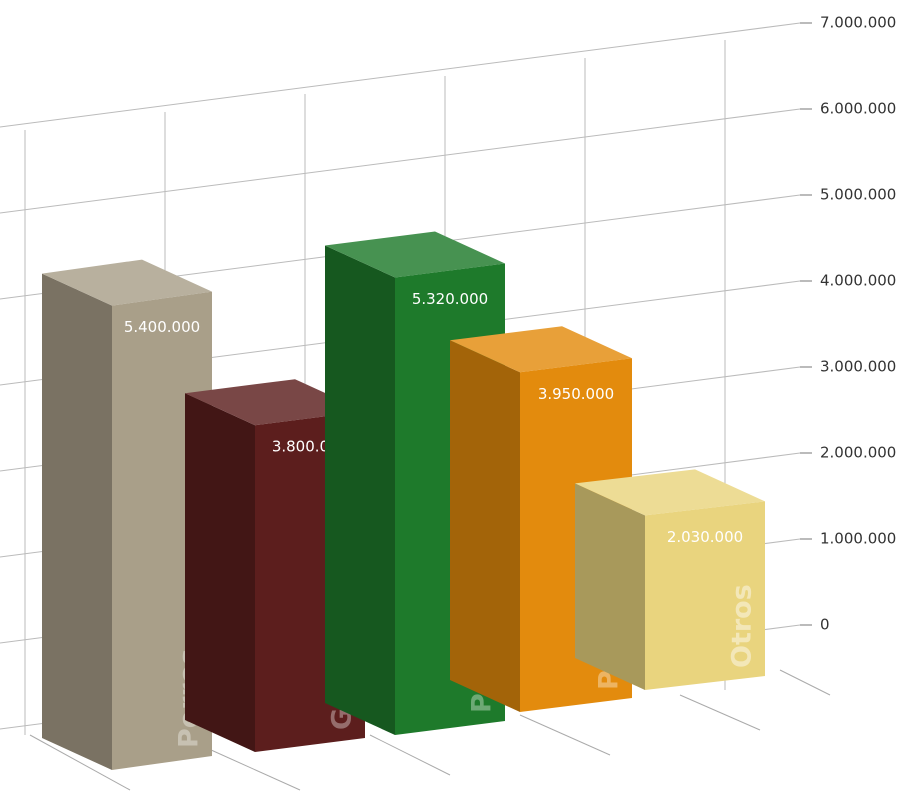 This screenshot has height=797, width=919. Describe the element at coordinates (576, 394) in the screenshot. I see `value-label: 3.950.000` at that location.